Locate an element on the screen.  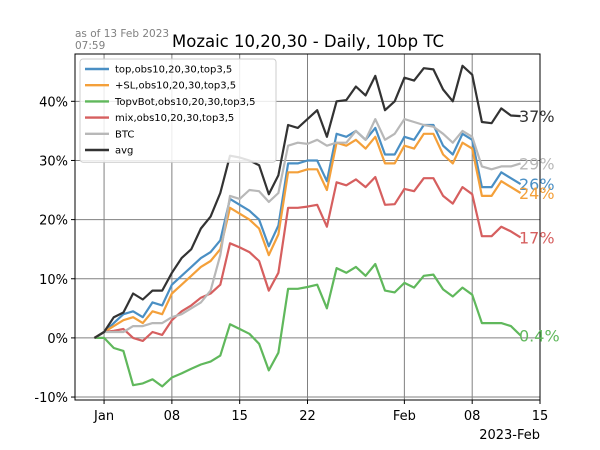
end-labels: 26%24% 0.4% 17% 29% 37% is located at coordinates (539, 226).